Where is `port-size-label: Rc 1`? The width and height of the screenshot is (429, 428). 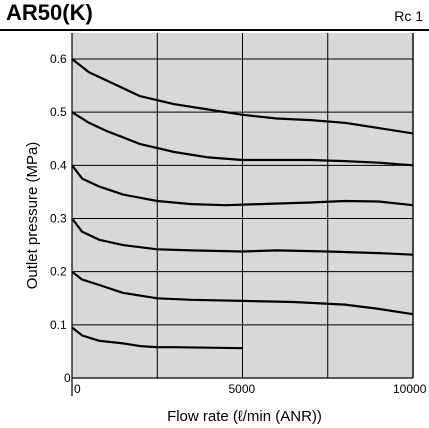
port-size-label: Rc 1 is located at coordinates (408, 16).